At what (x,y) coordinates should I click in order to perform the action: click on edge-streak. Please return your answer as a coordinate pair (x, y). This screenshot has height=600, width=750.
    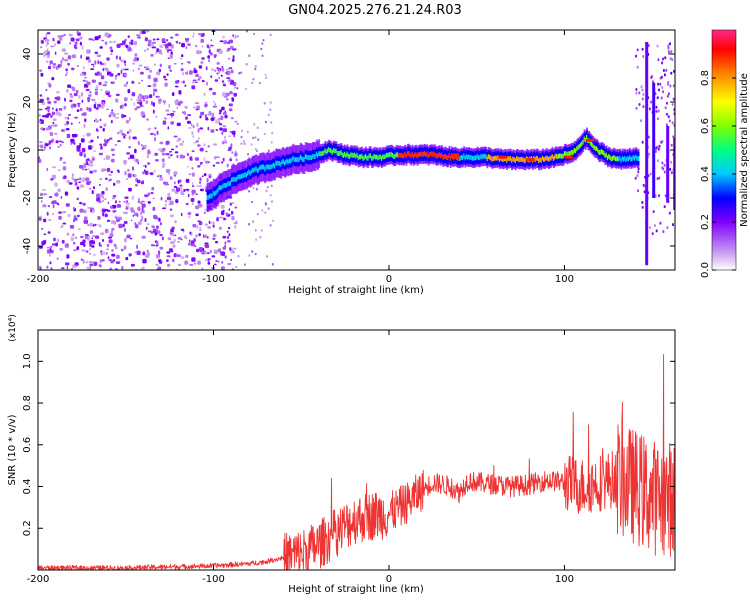
    Looking at the image, I should click on (647, 154).